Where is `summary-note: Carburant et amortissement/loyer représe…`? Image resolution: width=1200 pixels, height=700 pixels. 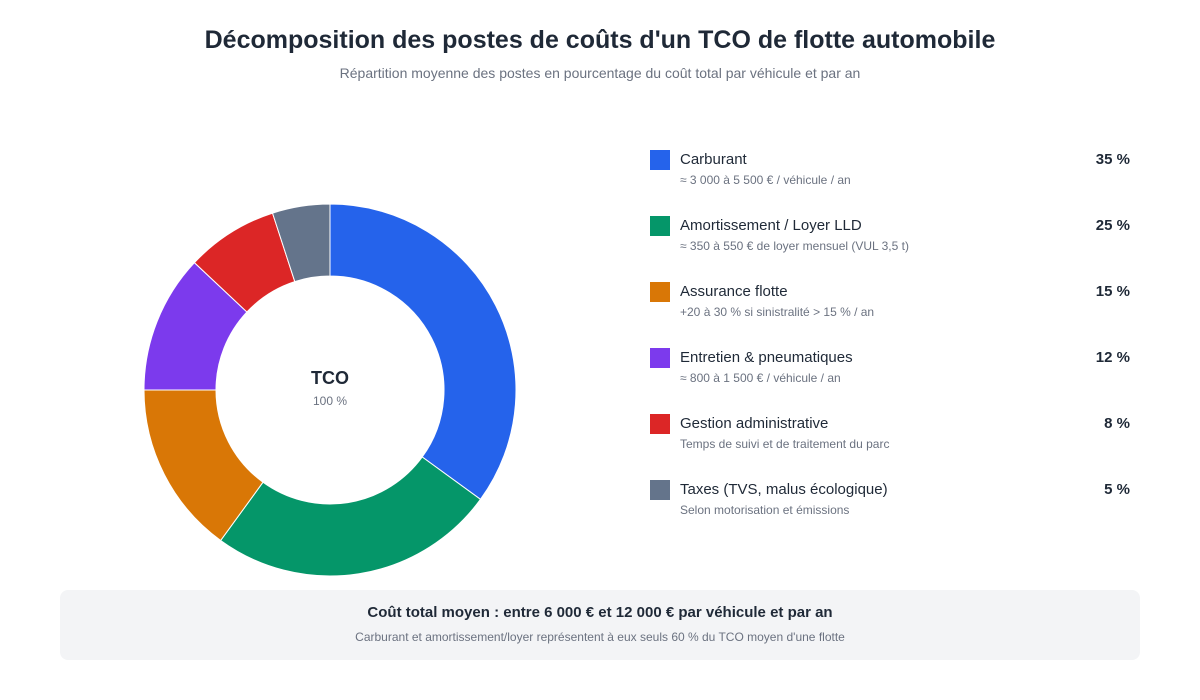 summary-note: Carburant et amortissement/loyer représe… is located at coordinates (600, 637).